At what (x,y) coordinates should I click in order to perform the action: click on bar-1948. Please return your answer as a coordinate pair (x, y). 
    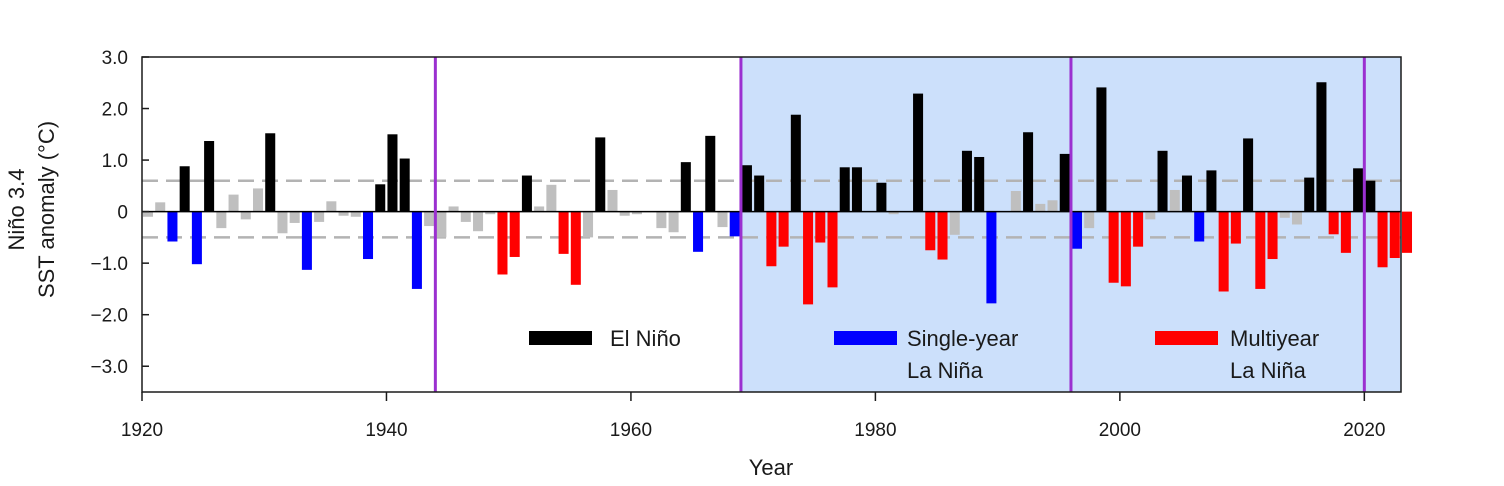
    Looking at the image, I should click on (490, 213).